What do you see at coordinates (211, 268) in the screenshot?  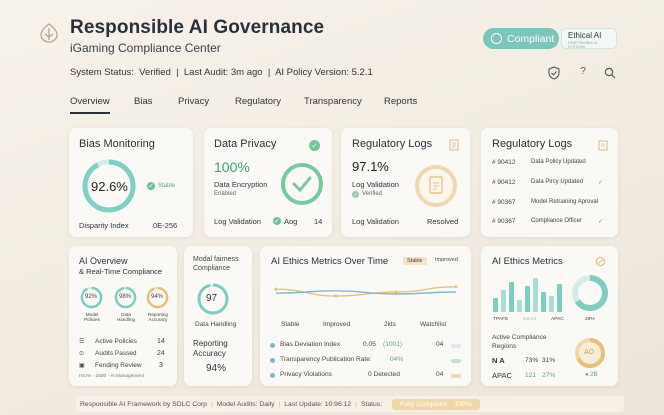 I see `fairness-title2: Compliance` at bounding box center [211, 268].